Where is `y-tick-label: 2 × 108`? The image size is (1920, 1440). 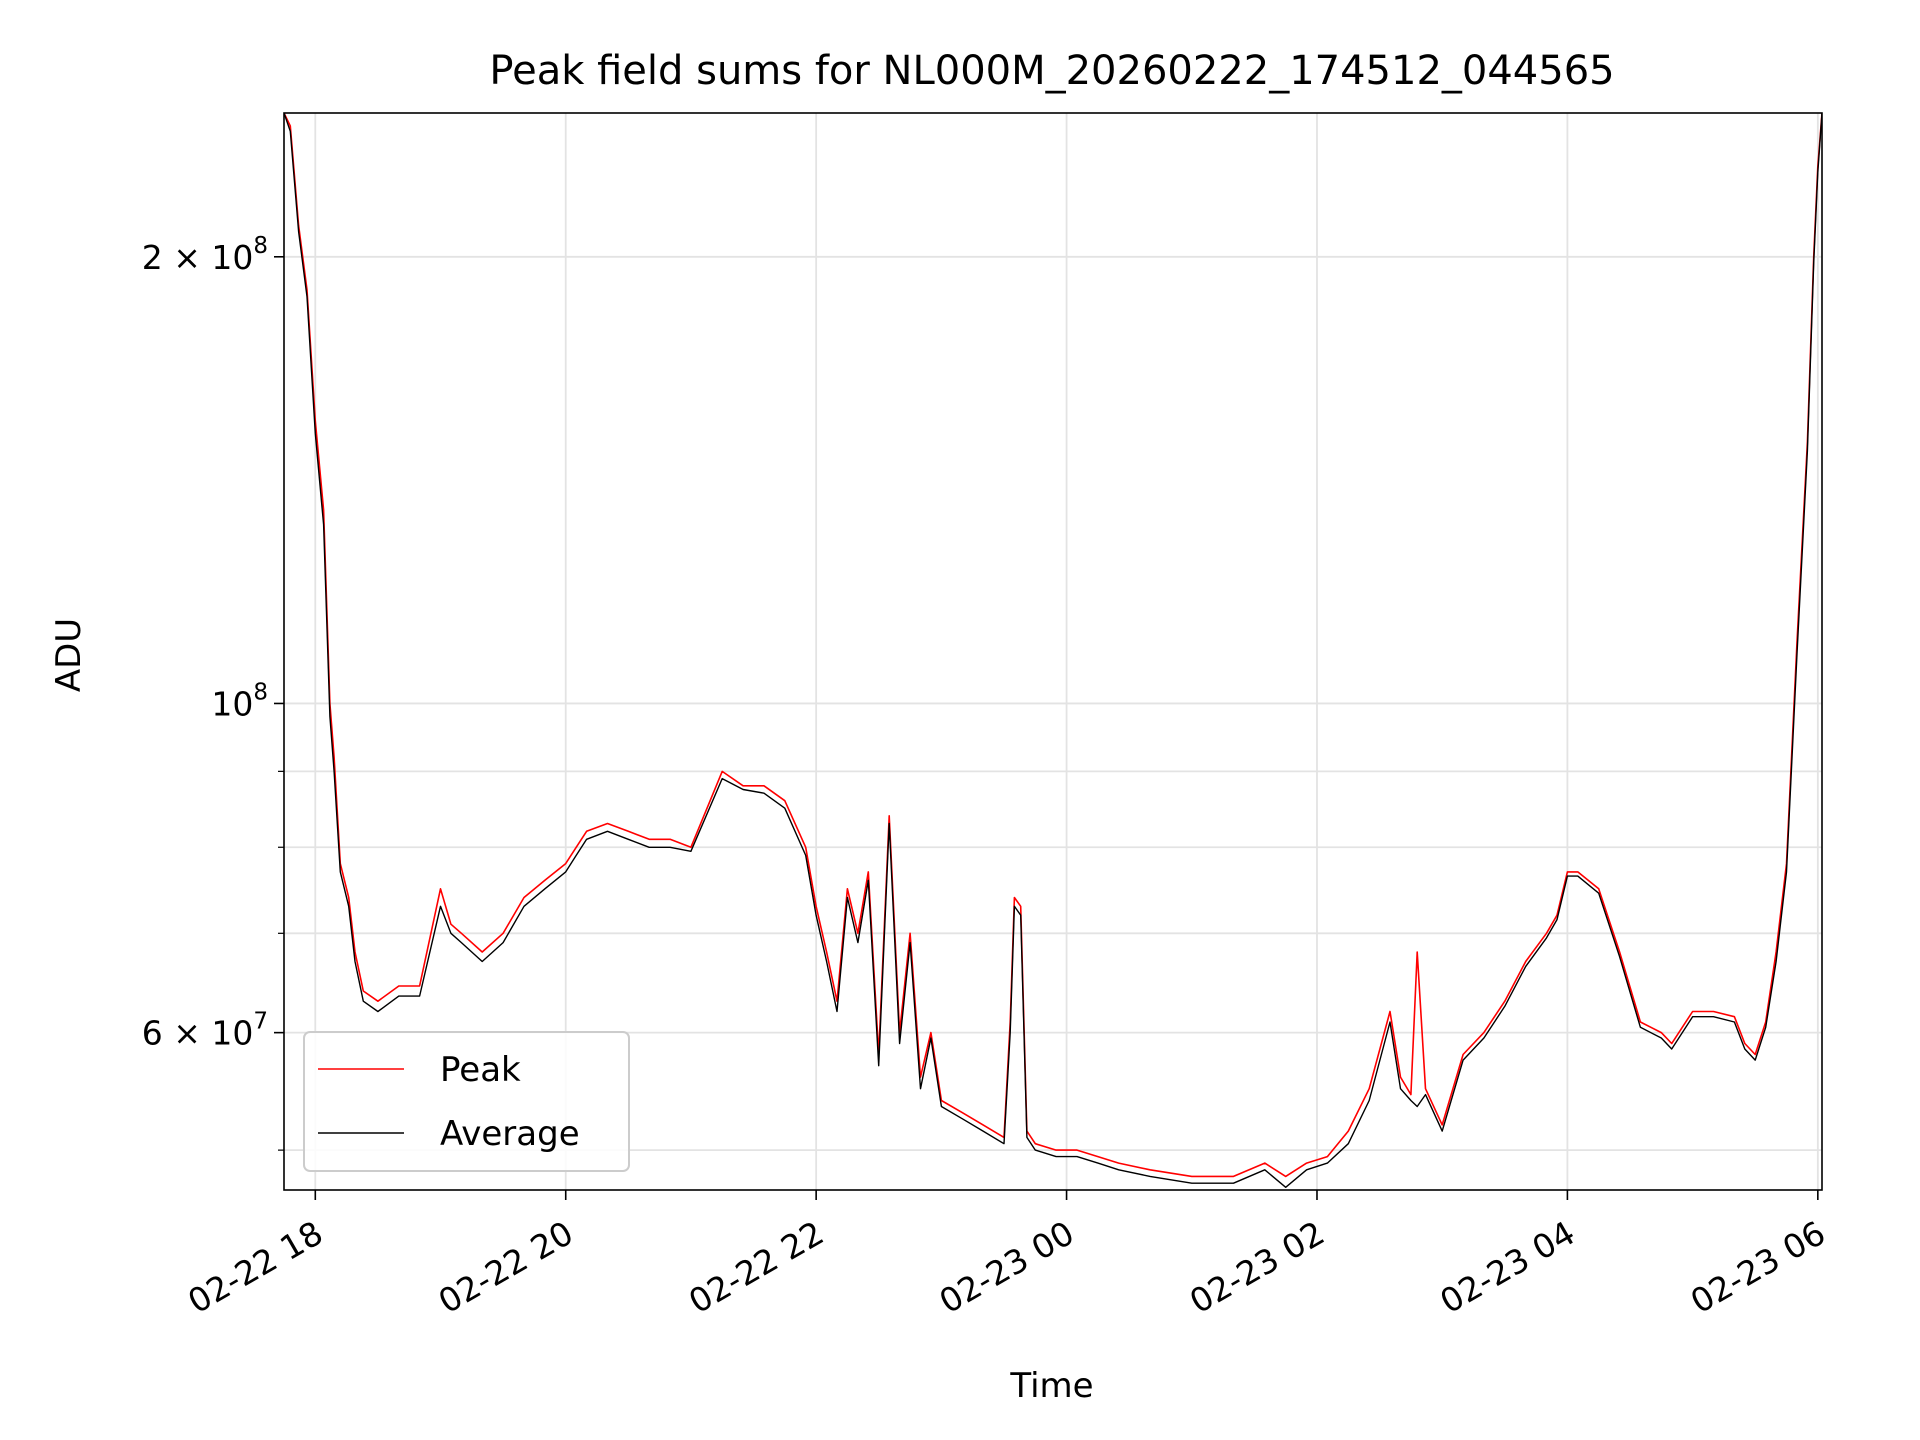 y-tick-label: 2 × 108 is located at coordinates (205, 255).